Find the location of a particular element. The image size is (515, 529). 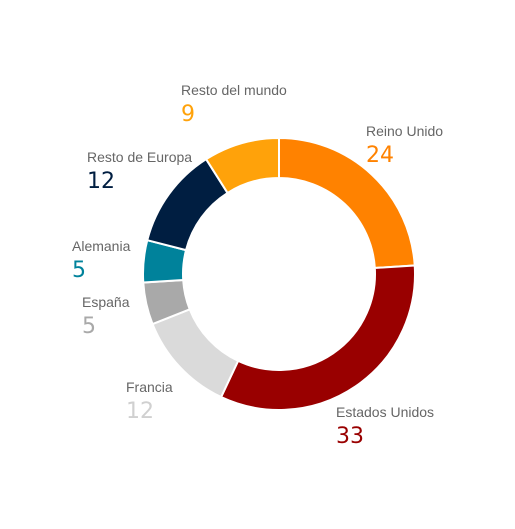

slice-resto-del-mundo is located at coordinates (242, 165).